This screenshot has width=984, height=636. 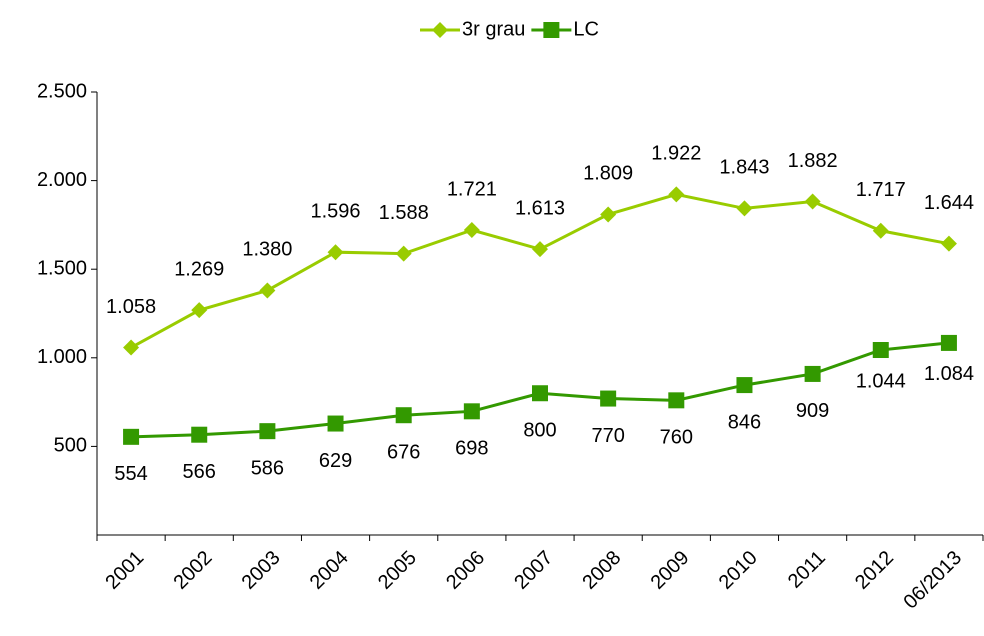 What do you see at coordinates (607, 436) in the screenshot?
I see `data-label: 770` at bounding box center [607, 436].